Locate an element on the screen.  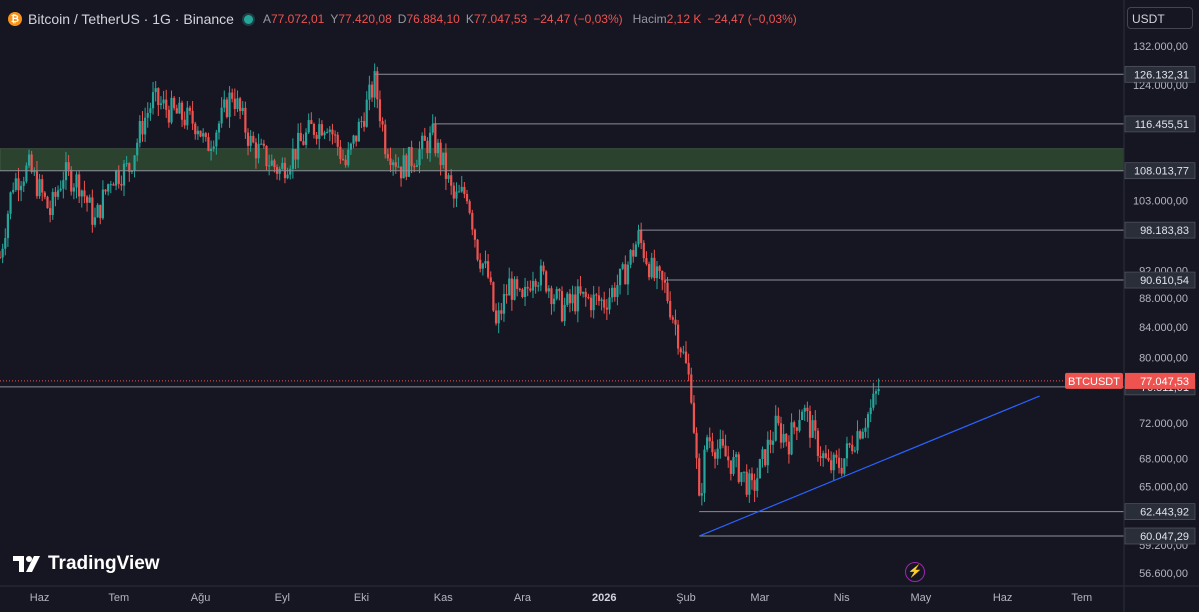
currency-selector: USDT is located at coordinates (1160, 18).